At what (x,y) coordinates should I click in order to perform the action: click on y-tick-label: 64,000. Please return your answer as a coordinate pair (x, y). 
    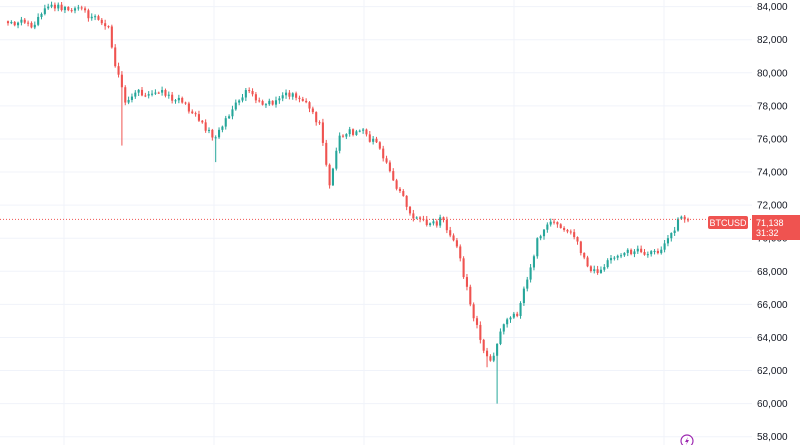
    Looking at the image, I should click on (772, 338).